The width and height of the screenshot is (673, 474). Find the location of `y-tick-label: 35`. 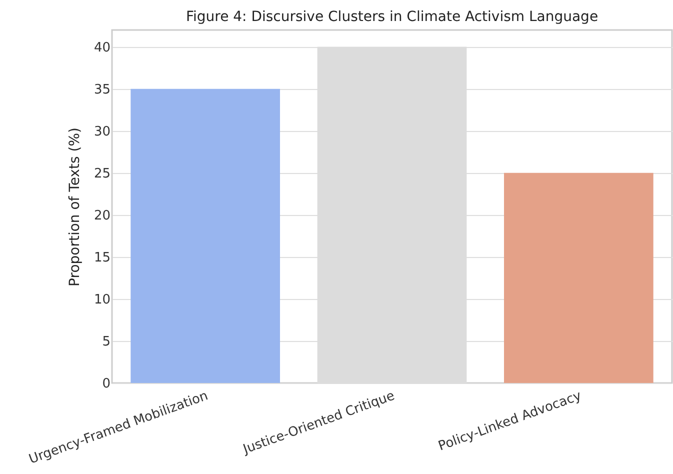

y-tick-label: 35 is located at coordinates (102, 90).